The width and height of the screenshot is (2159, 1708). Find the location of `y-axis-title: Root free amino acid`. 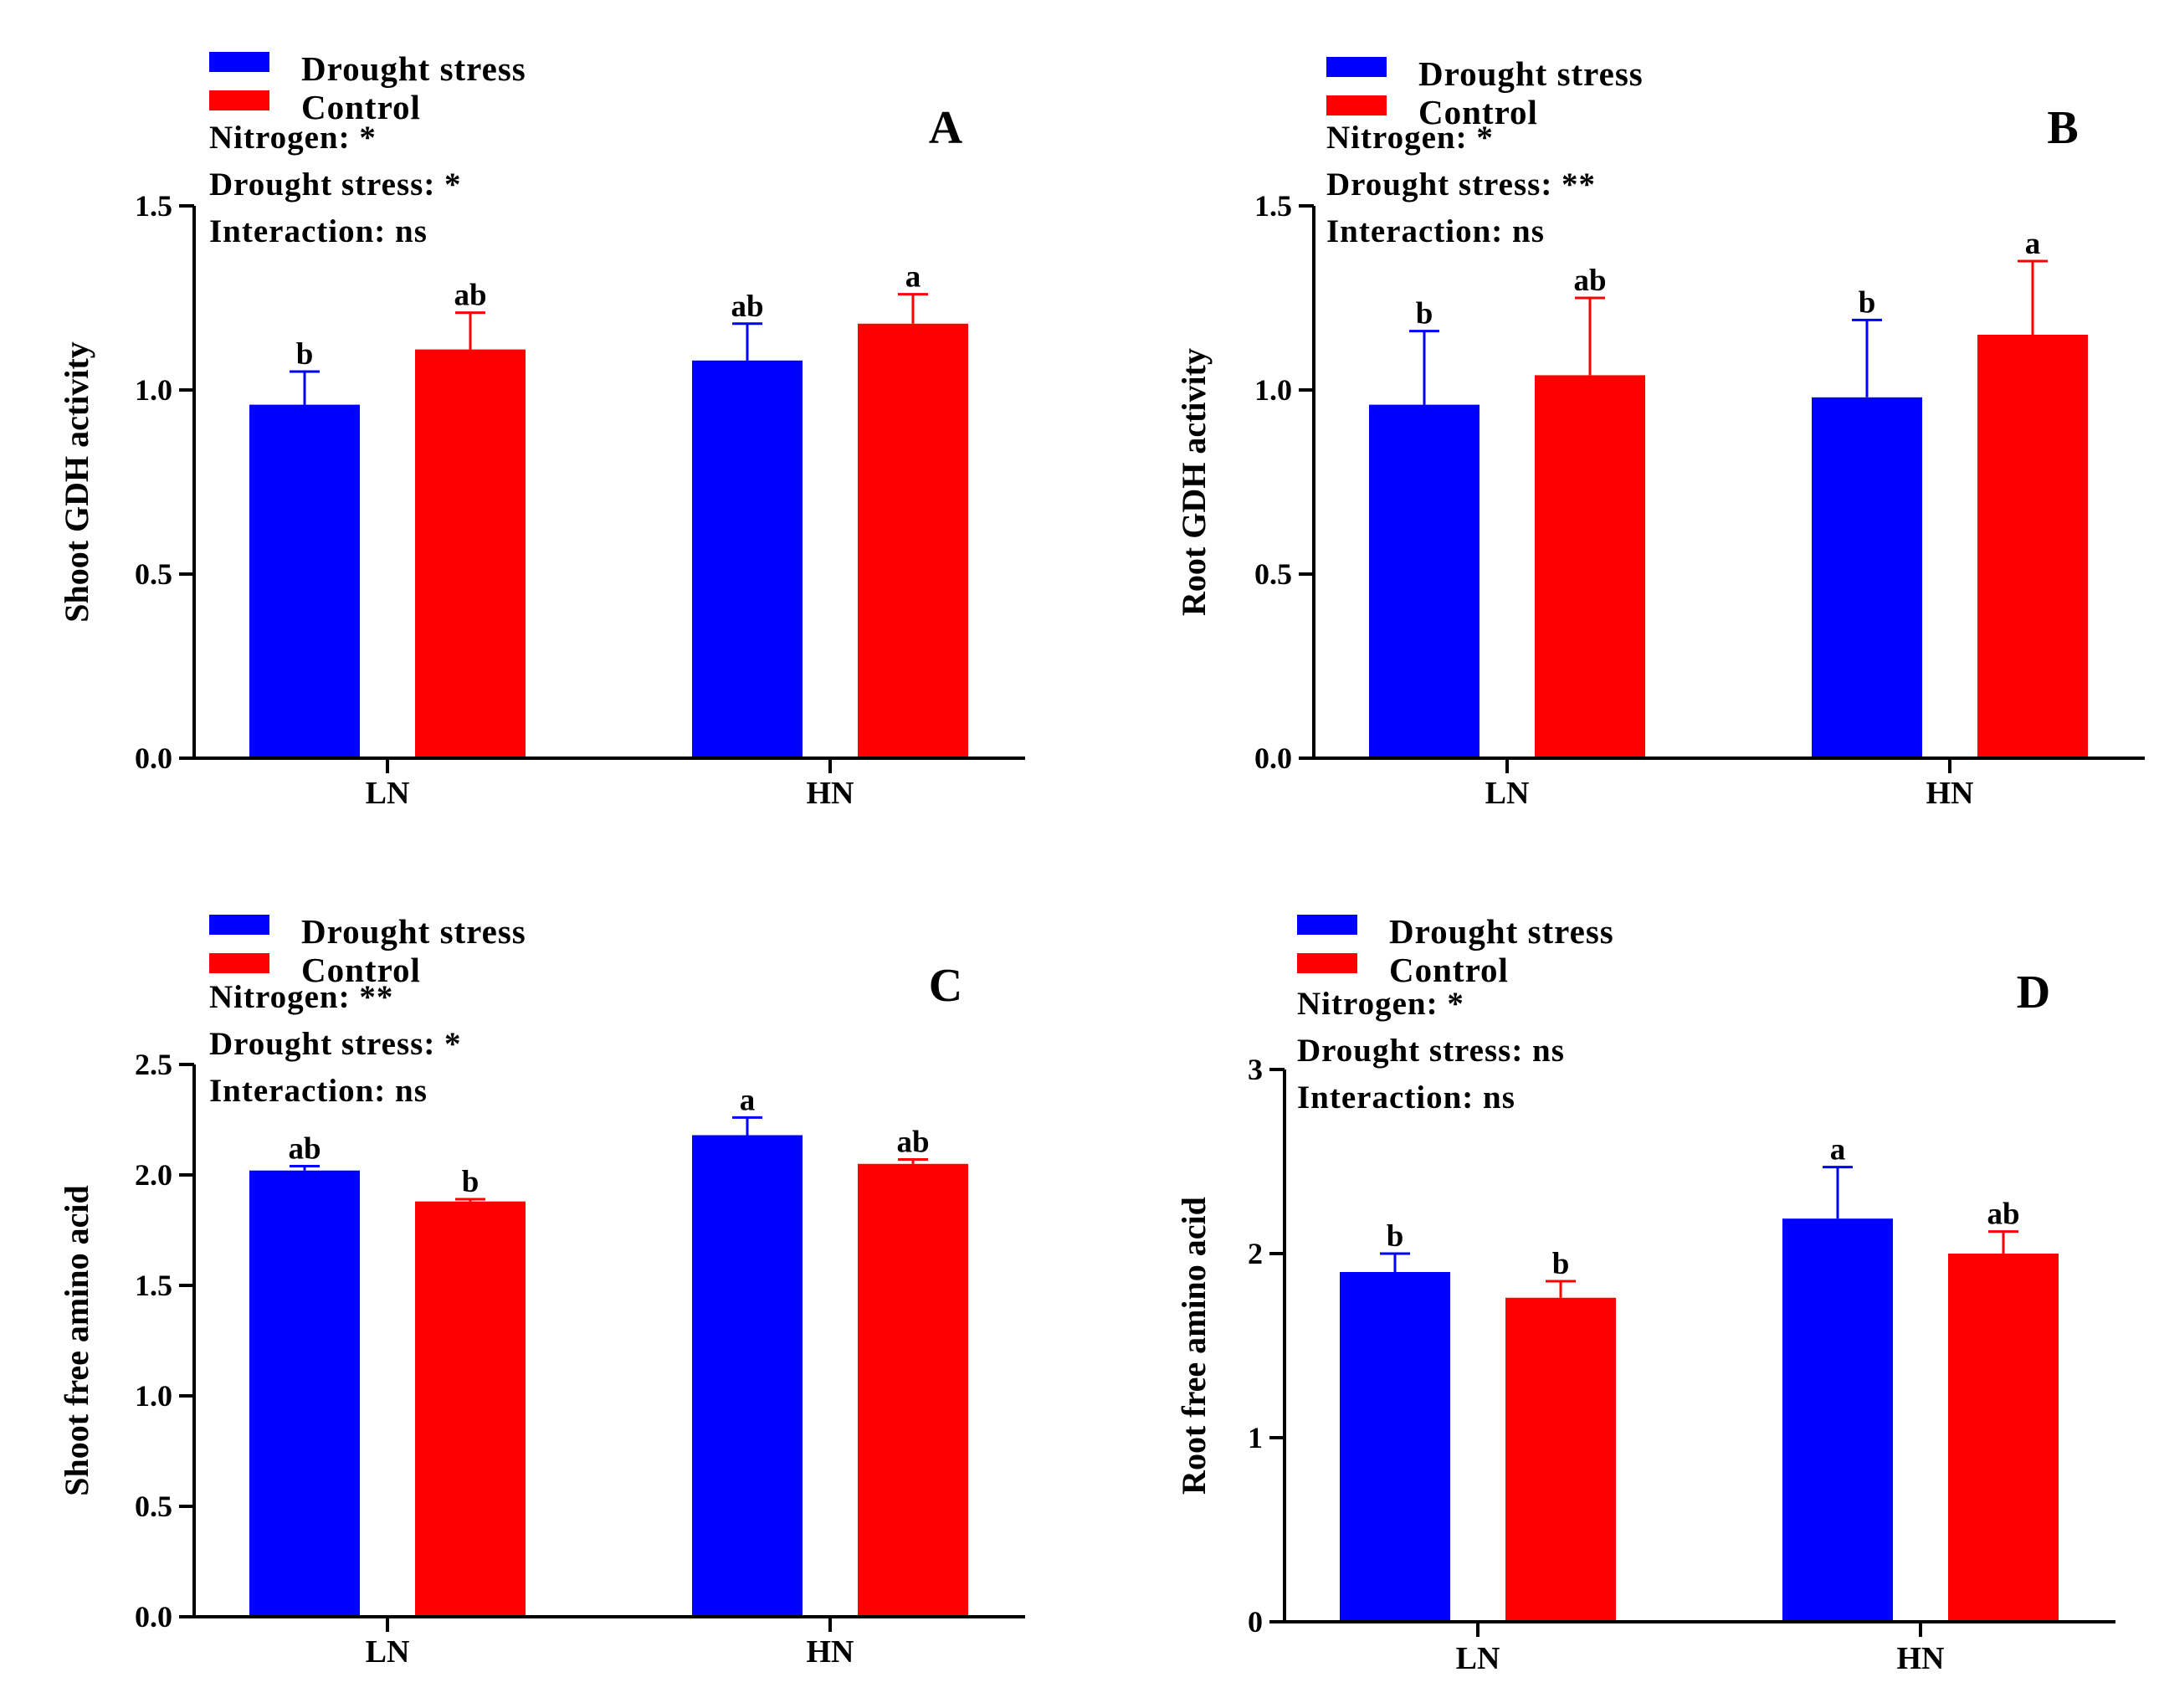

y-axis-title: Root free amino acid is located at coordinates (1194, 1346).